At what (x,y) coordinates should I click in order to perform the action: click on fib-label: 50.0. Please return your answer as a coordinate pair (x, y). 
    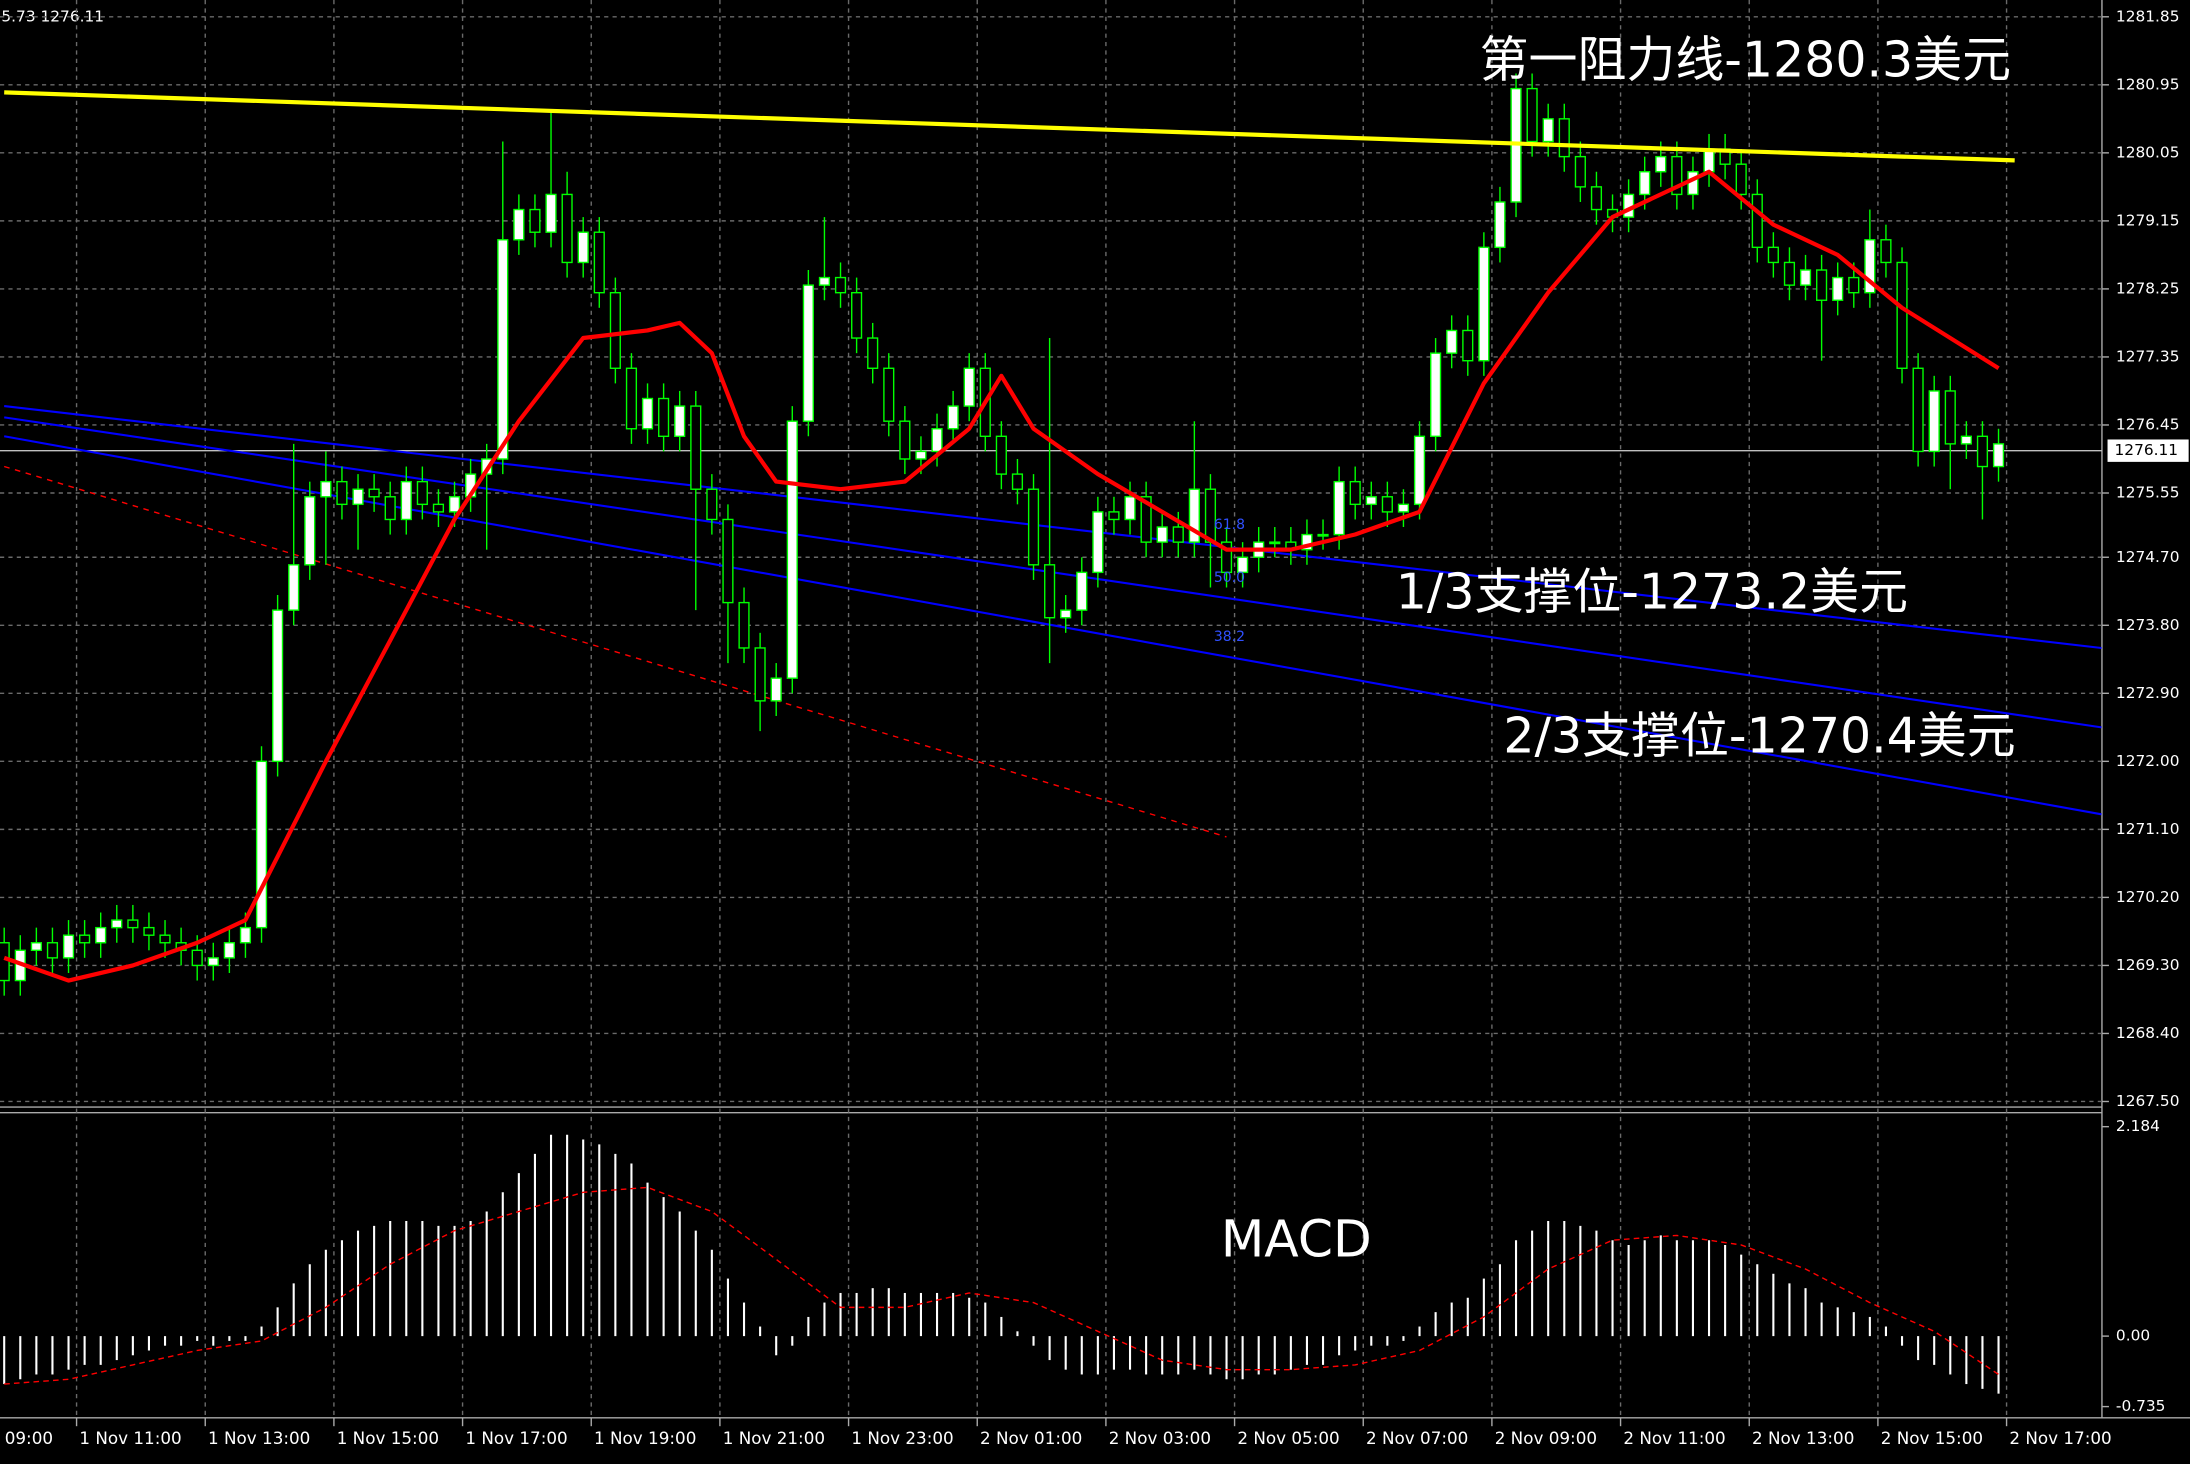
    Looking at the image, I should click on (1229, 578).